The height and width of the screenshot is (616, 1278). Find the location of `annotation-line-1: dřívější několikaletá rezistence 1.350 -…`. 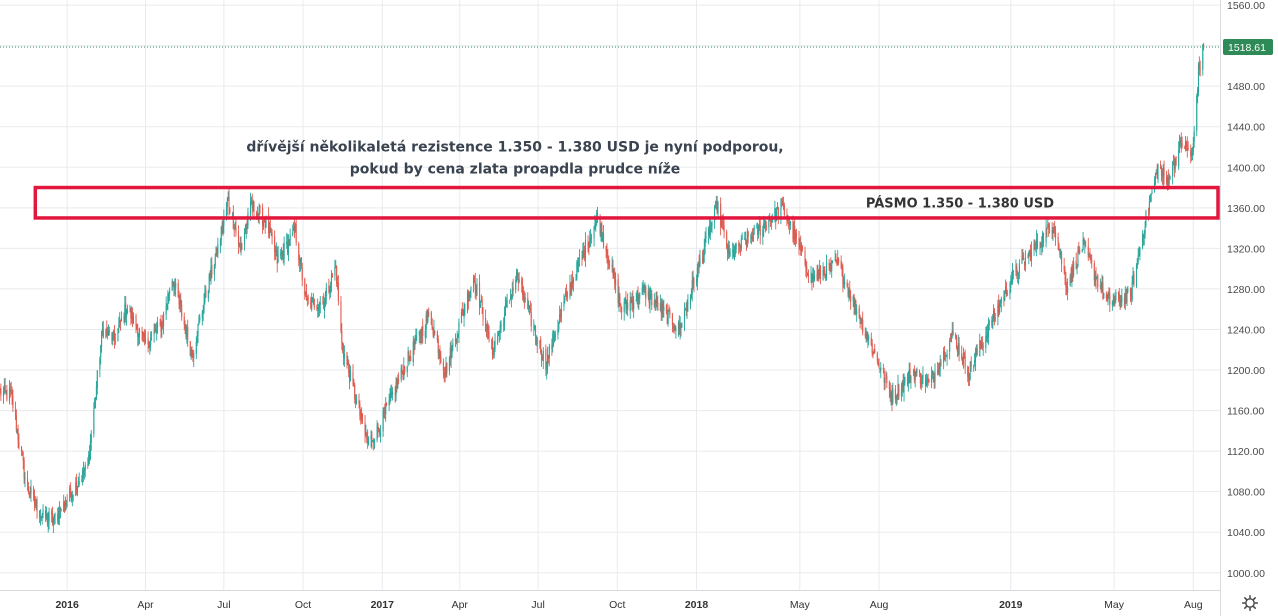

annotation-line-1: dřívější několikaletá rezistence 1.350 -… is located at coordinates (514, 148).